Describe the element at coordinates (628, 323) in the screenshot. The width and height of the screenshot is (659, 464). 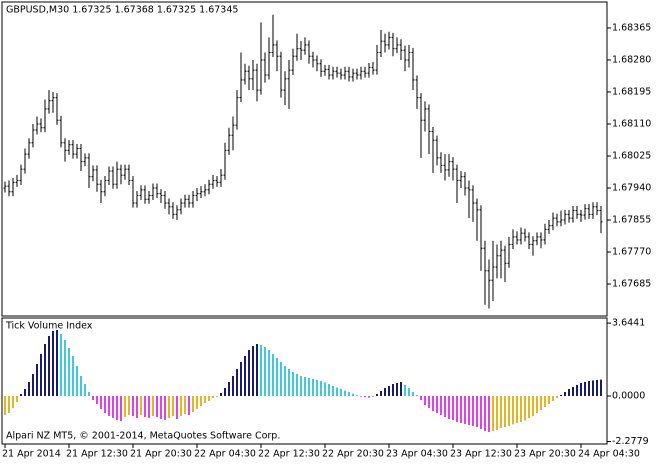
I see `y-tick-label: 3.6441` at that location.